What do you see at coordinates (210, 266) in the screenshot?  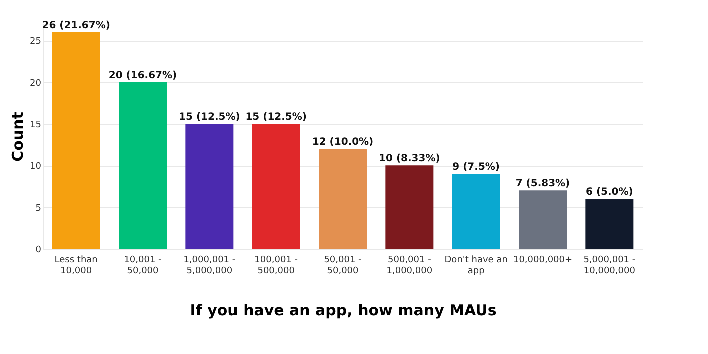 I see `x-tick-label: 1,000,001 - 5,000,000` at bounding box center [210, 266].